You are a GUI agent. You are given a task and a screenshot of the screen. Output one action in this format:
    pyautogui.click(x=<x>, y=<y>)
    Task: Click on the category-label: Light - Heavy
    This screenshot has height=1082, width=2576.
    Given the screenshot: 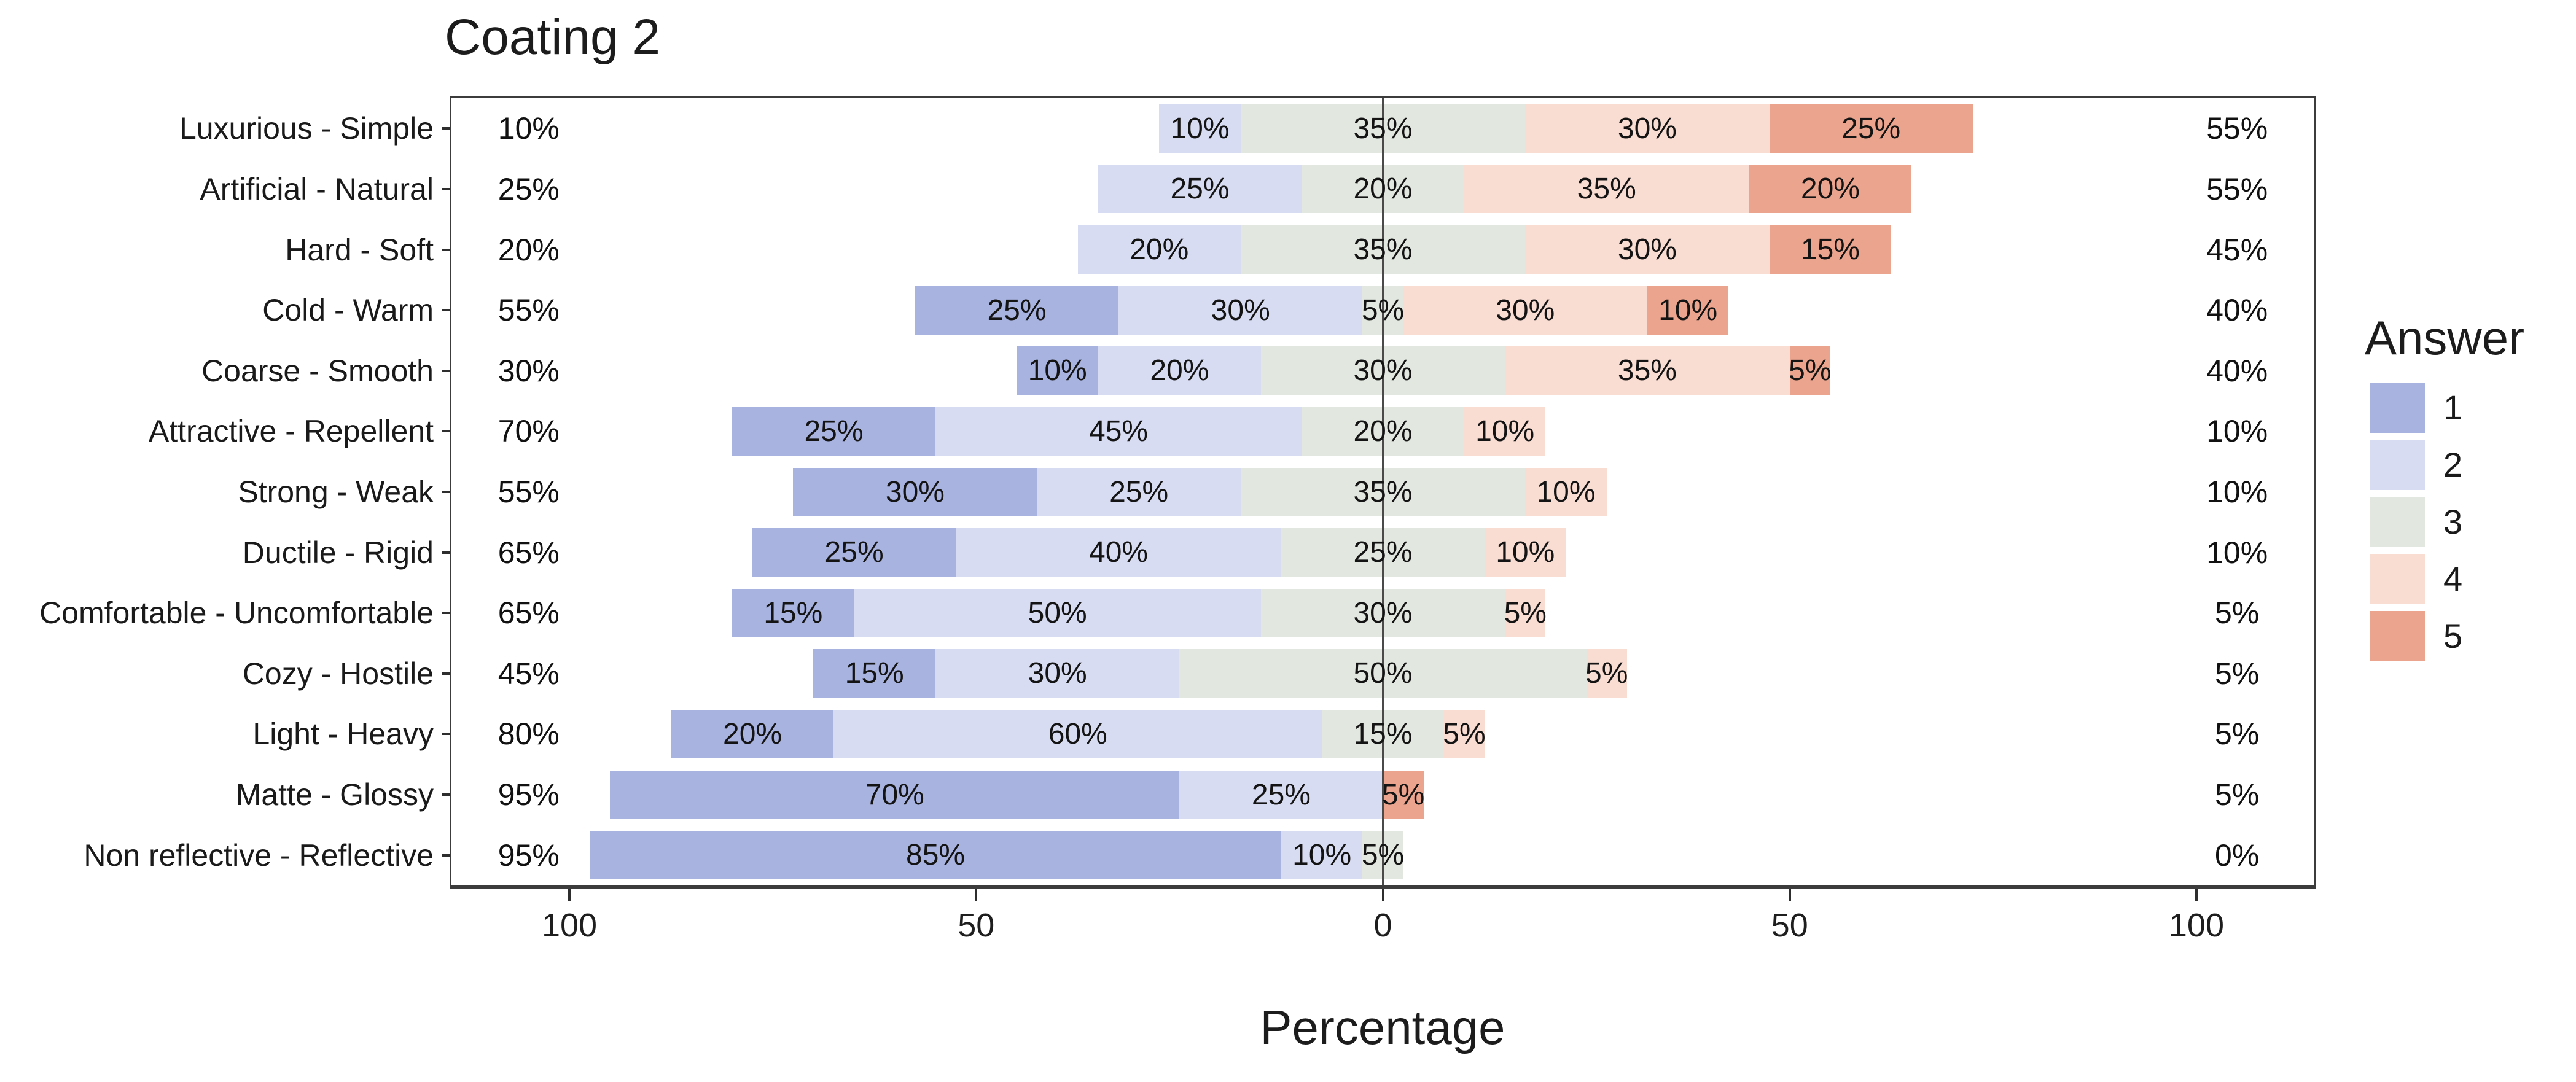 What is the action you would take?
    pyautogui.click(x=343, y=734)
    